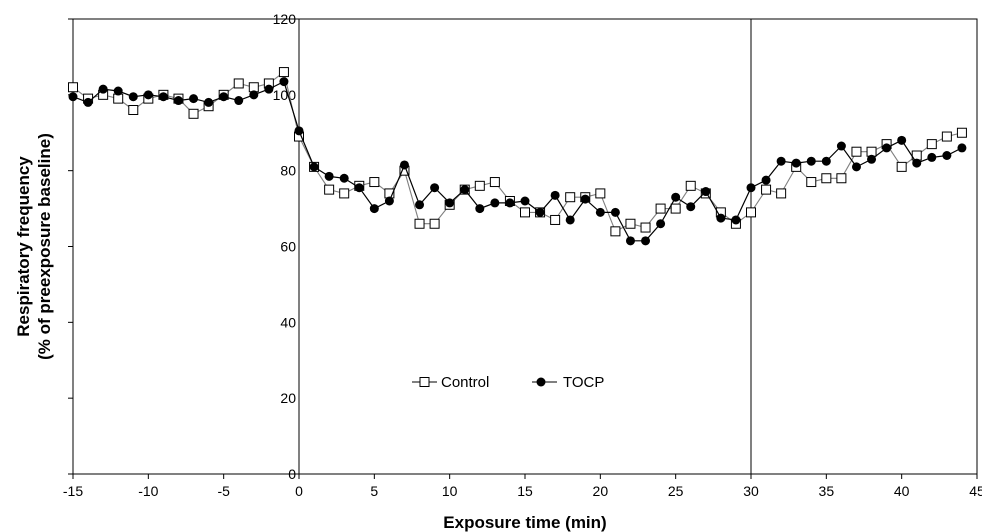  What do you see at coordinates (676, 491) in the screenshot?
I see `x-tick-label: 25` at bounding box center [676, 491].